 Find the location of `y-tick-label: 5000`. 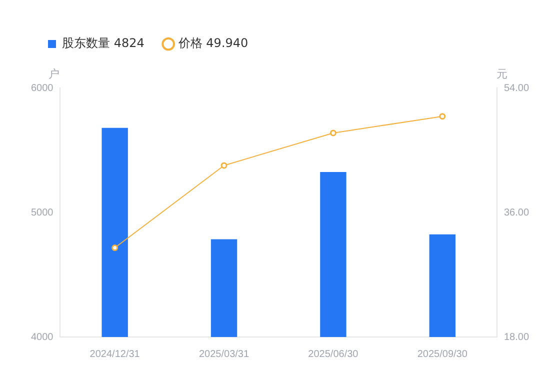

y-tick-label: 5000 is located at coordinates (42, 212).